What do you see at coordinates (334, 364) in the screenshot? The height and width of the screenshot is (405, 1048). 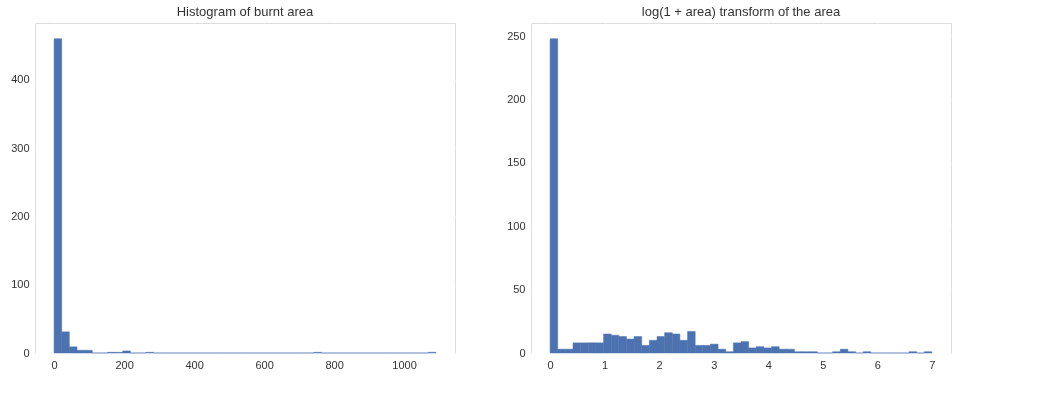 I see `x-tick-label: 800` at bounding box center [334, 364].